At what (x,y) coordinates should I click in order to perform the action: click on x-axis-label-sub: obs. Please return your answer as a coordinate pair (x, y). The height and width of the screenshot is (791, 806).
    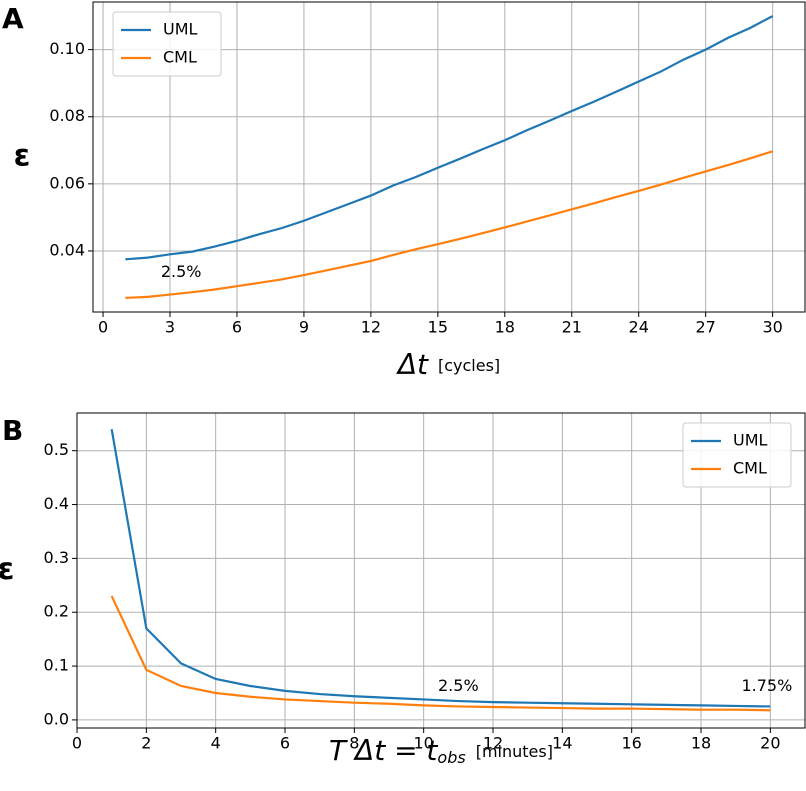
    Looking at the image, I should click on (451, 757).